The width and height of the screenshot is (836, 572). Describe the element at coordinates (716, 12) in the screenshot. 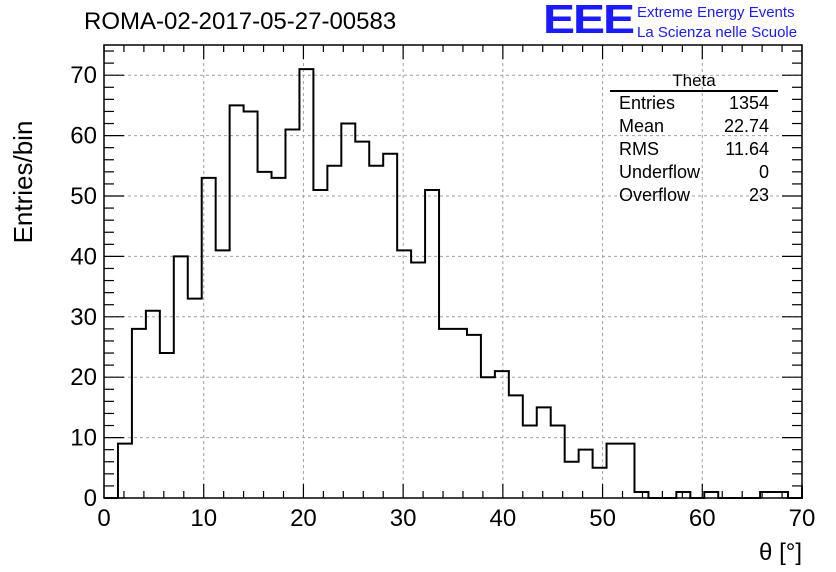

I see `logo-line-1: Extreme Energy Events` at that location.